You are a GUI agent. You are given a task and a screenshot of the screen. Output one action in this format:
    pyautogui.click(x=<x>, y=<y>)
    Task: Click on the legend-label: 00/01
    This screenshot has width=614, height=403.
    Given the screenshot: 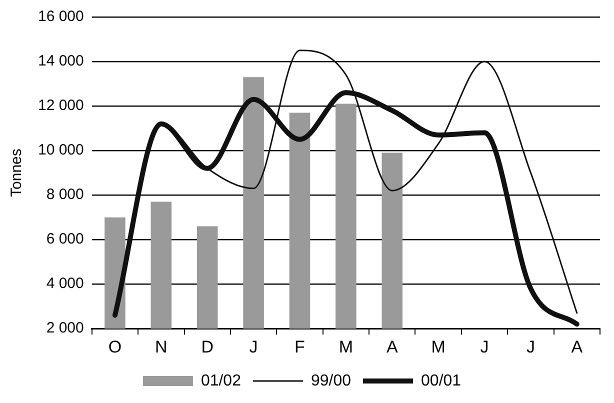 What is the action you would take?
    pyautogui.click(x=441, y=381)
    